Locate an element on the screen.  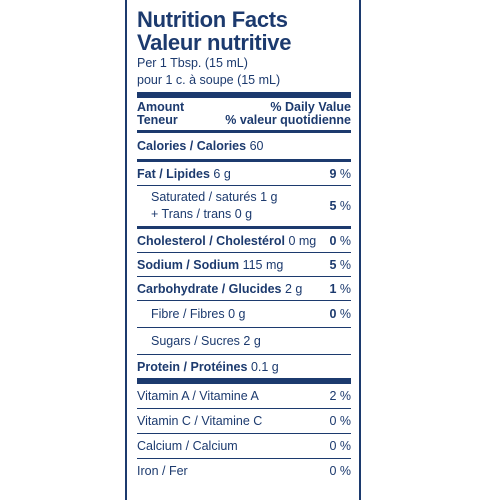
amount-header-fr: Teneur is located at coordinates (157, 120).